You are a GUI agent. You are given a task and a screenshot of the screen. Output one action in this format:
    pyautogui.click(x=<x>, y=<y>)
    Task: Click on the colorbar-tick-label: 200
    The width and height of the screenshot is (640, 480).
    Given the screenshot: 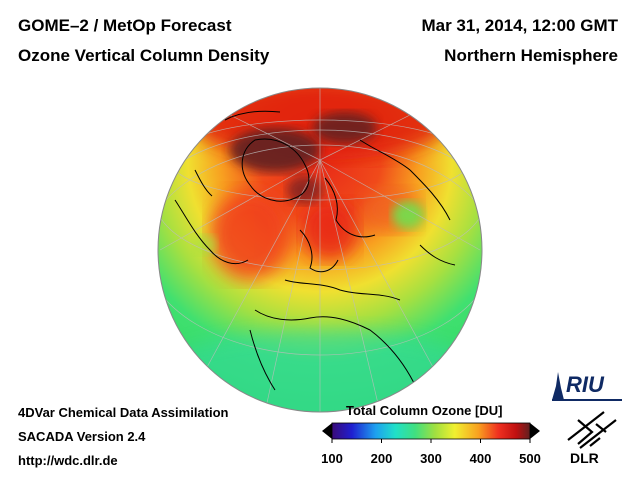 What is the action you would take?
    pyautogui.click(x=381, y=458)
    